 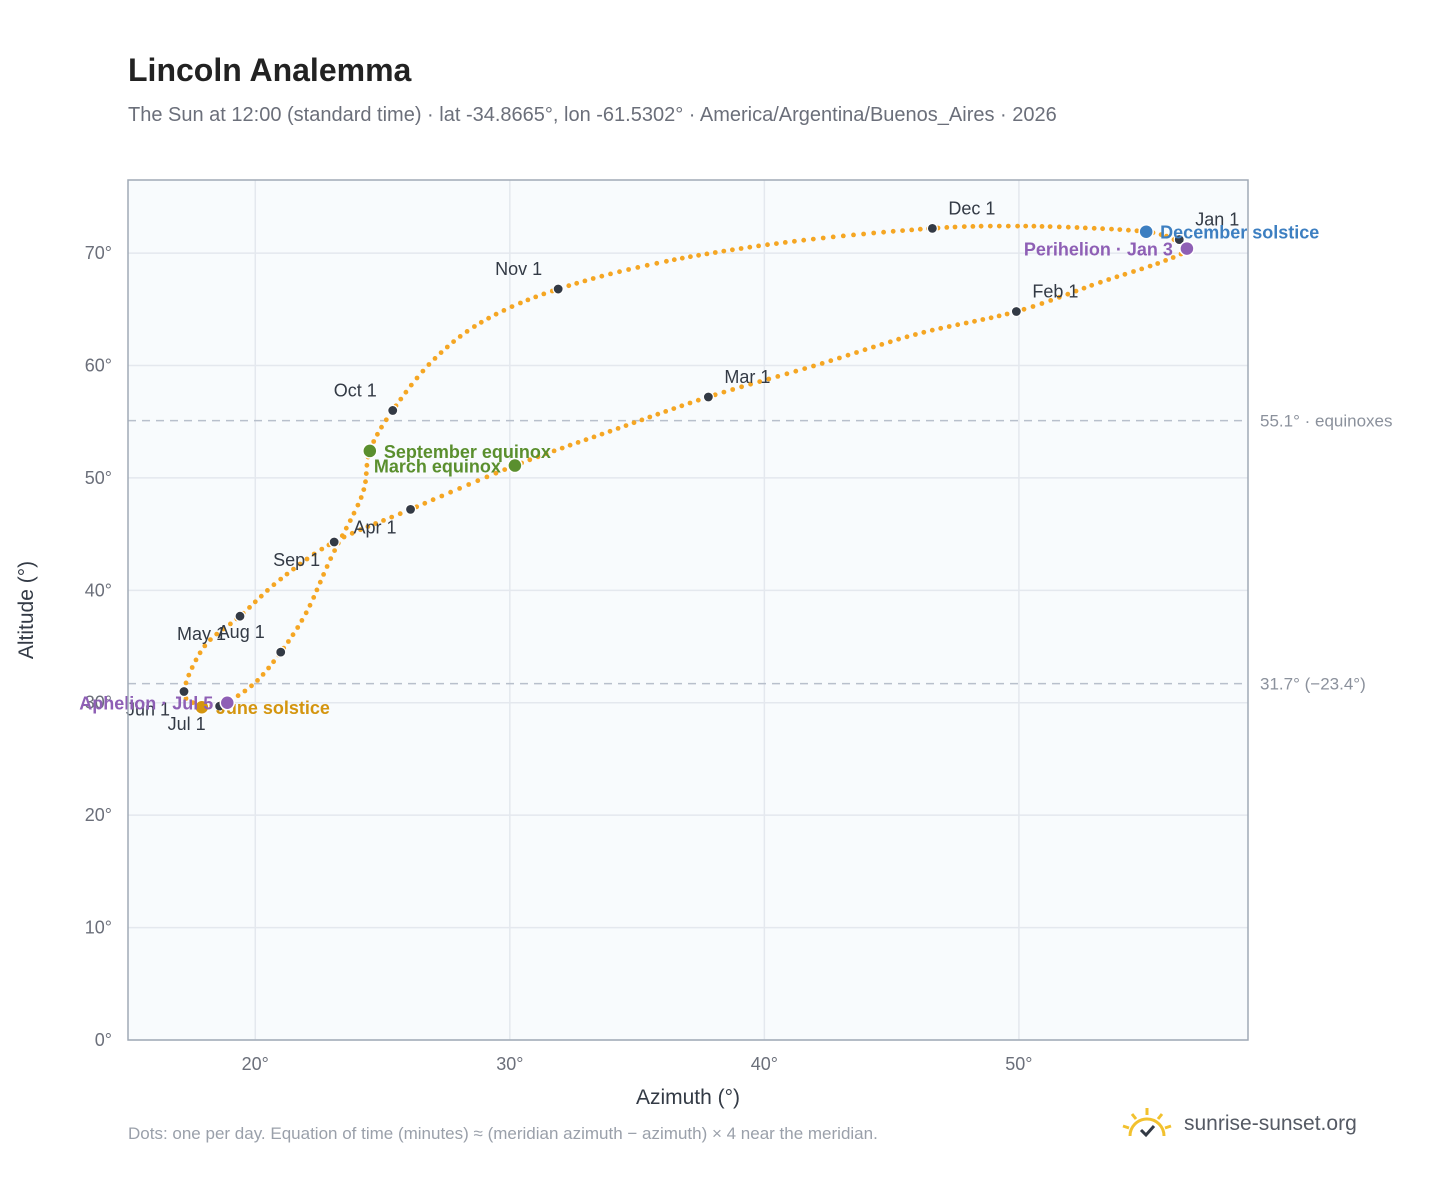 I want to click on x-axis-label: Azimuth (°), so click(x=688, y=1097).